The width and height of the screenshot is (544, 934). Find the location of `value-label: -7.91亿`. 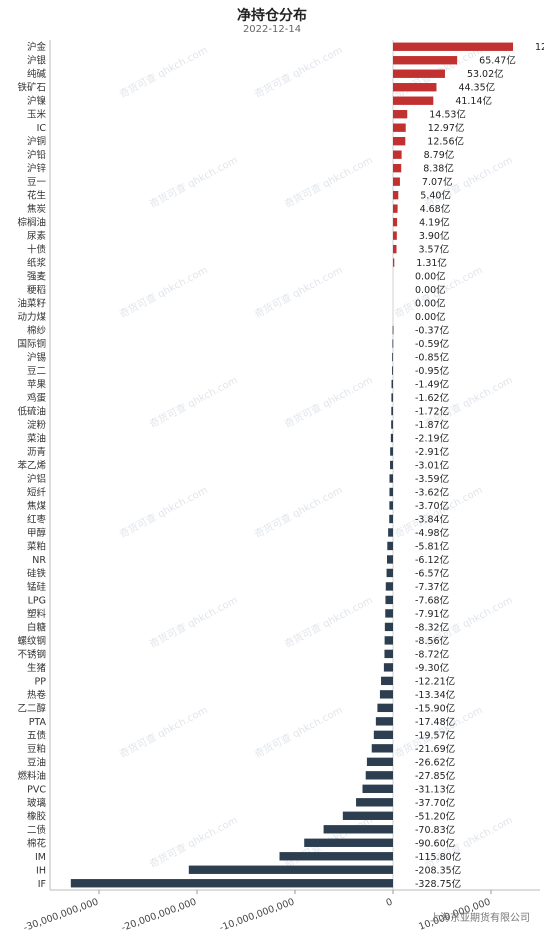

value-label: -7.91亿 is located at coordinates (432, 614).